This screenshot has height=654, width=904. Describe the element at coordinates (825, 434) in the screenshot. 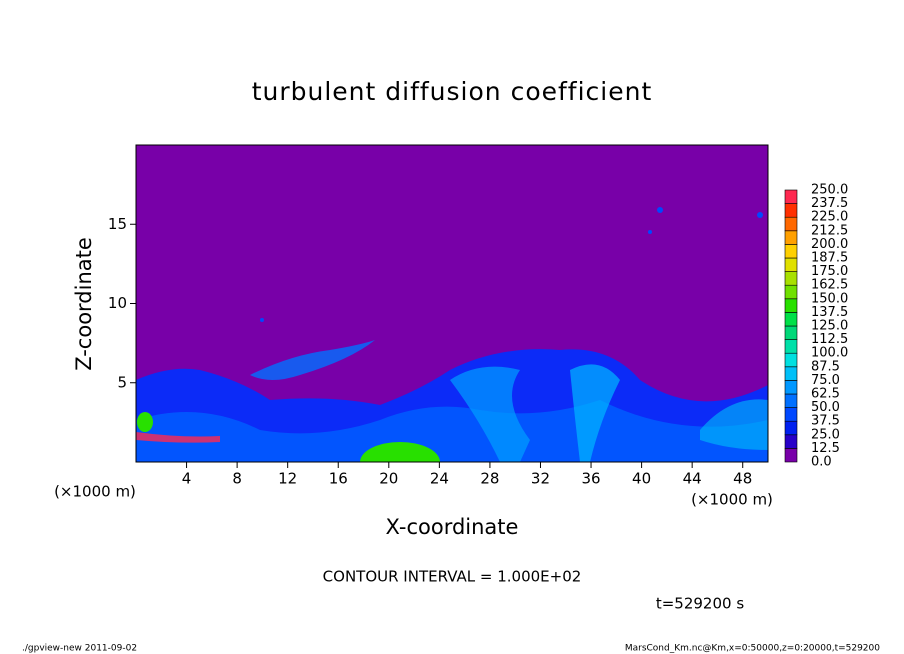

I see `colorbar-label: 25.0` at that location.